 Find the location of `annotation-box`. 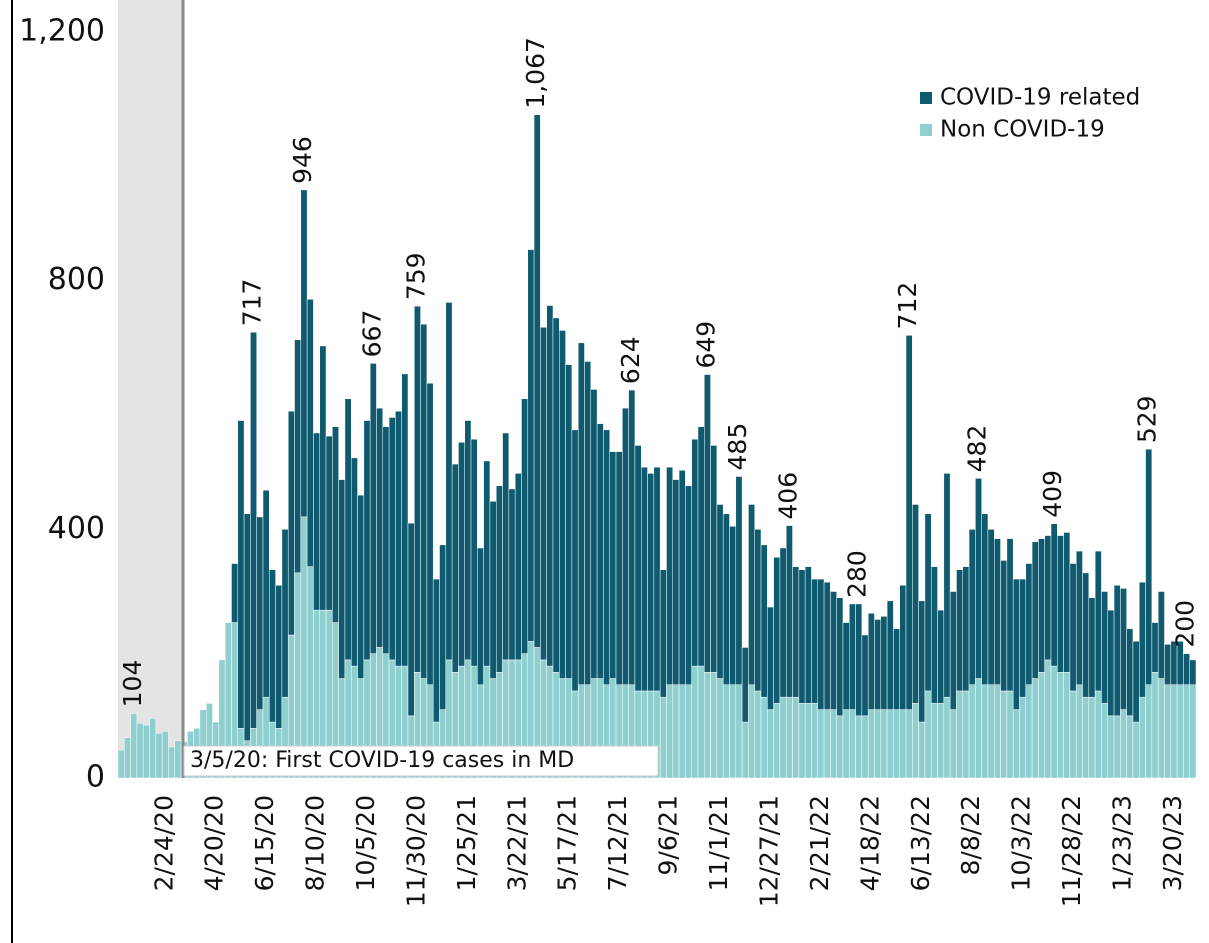

annotation-box is located at coordinates (421, 761).